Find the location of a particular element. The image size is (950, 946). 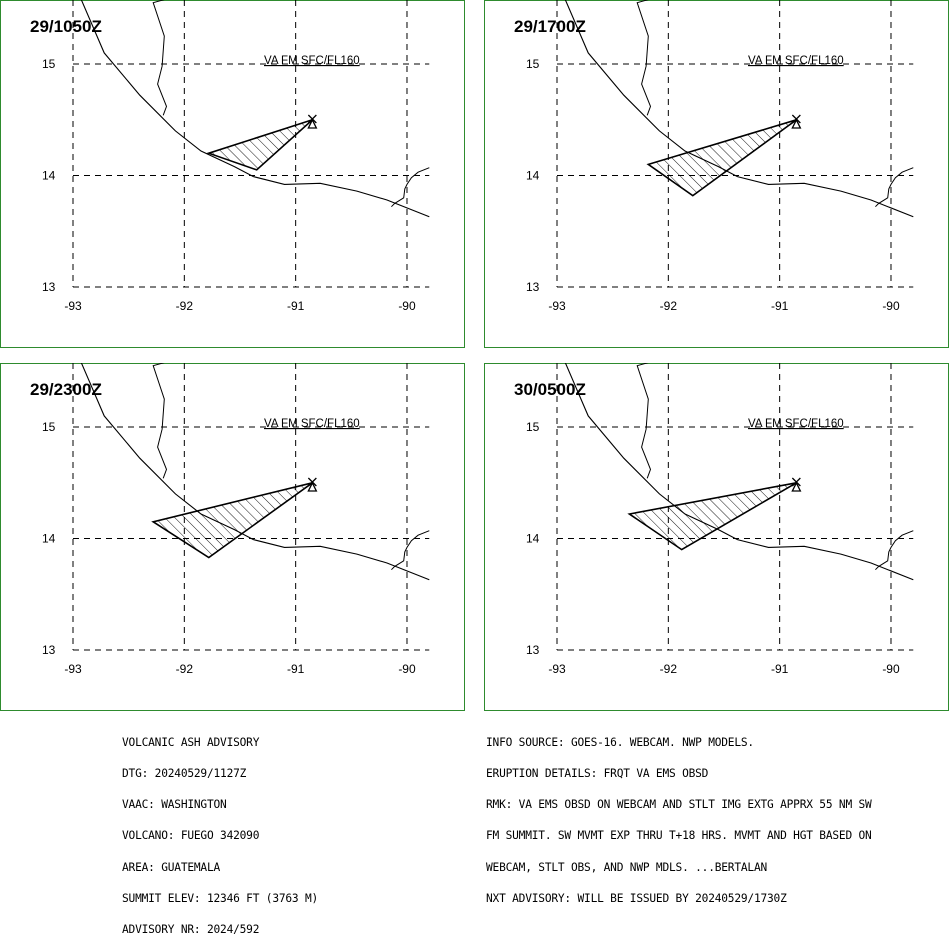

panel-time-label: 30/0500Z is located at coordinates (550, 389).